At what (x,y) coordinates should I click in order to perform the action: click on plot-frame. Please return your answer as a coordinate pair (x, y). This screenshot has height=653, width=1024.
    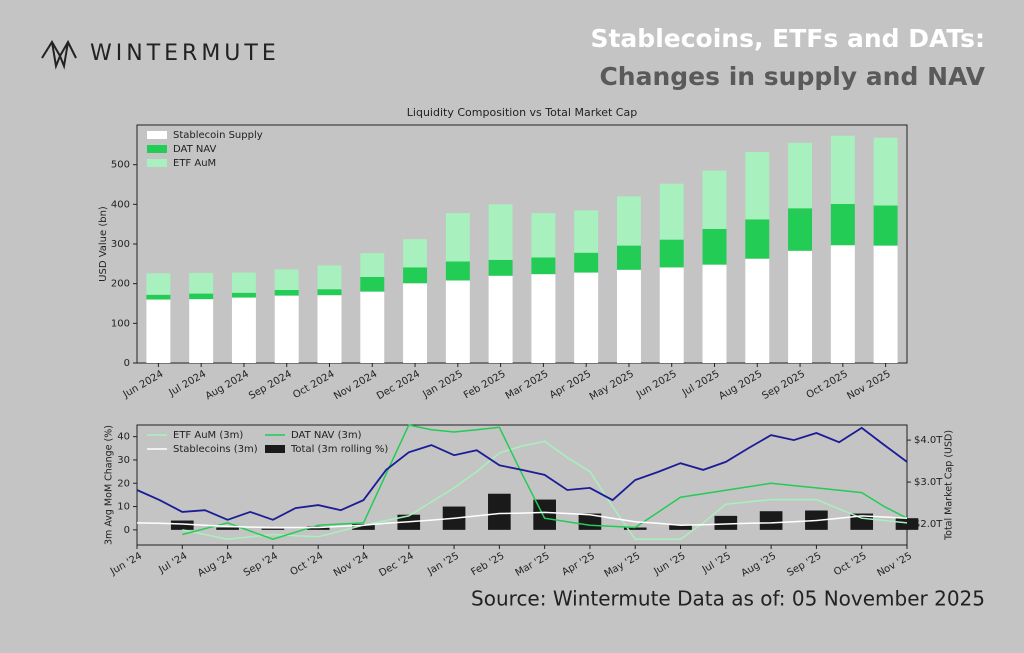
    Looking at the image, I should click on (522, 485).